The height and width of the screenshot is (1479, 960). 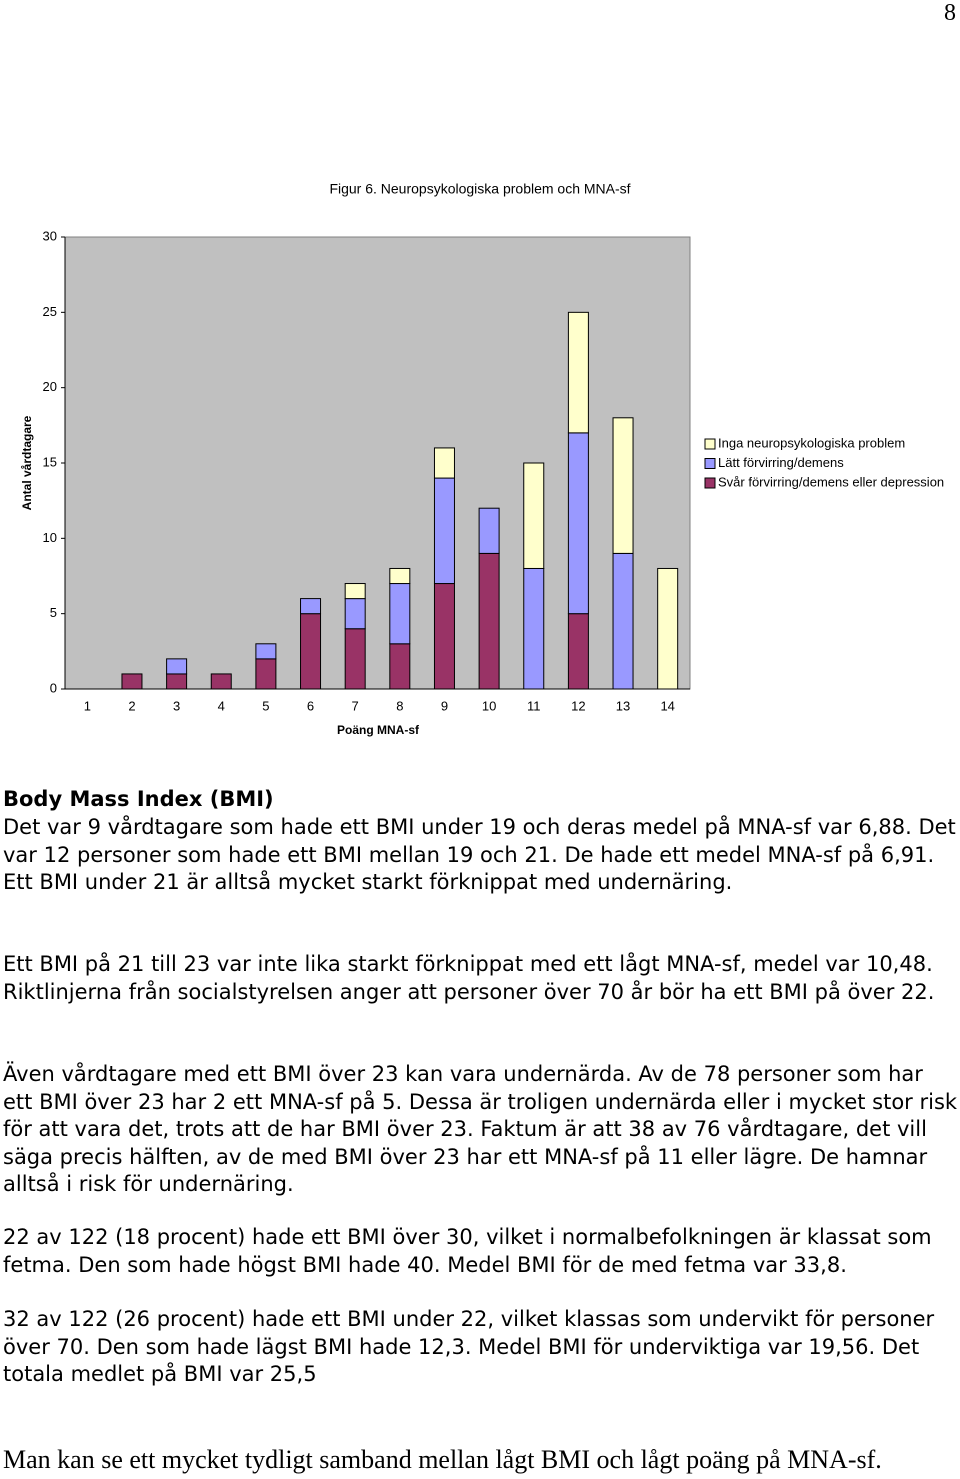 I want to click on x-tick-label: 1, so click(x=87, y=705).